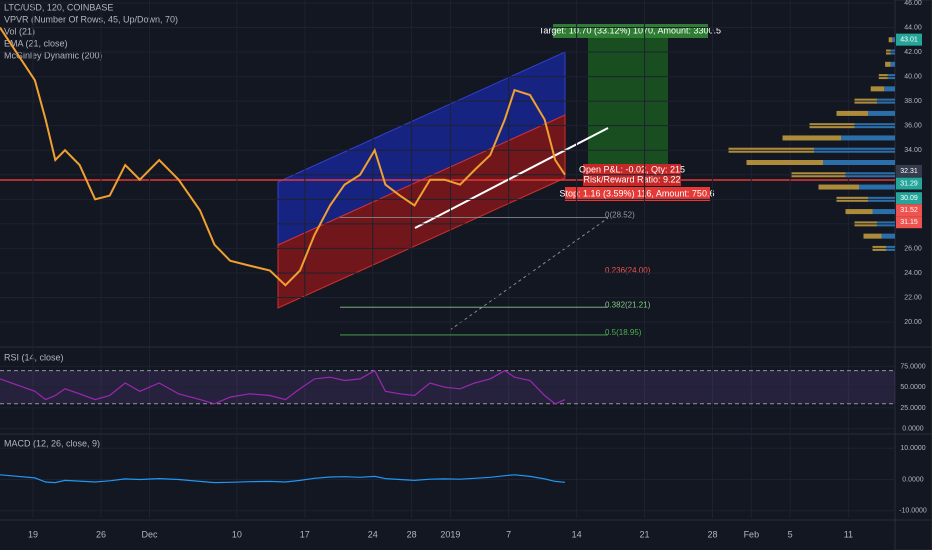 This screenshot has height=550, width=932. I want to click on target-zone, so click(628, 104).